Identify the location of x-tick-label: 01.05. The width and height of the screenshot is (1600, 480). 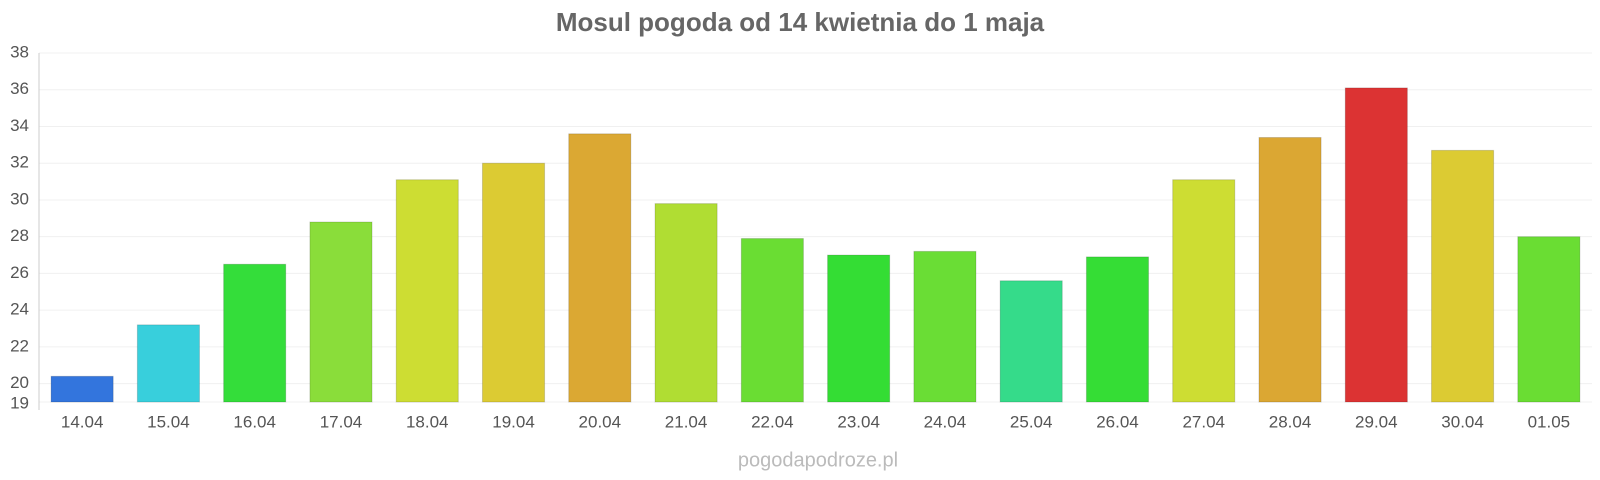
(1549, 421).